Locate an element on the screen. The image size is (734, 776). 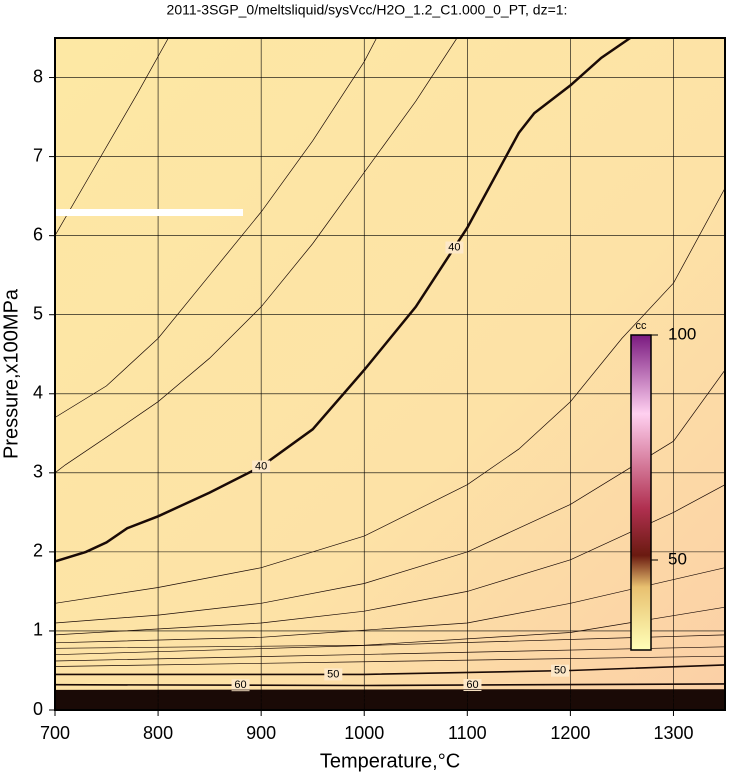
x-axis-label: Temperature,°C is located at coordinates (390, 761).